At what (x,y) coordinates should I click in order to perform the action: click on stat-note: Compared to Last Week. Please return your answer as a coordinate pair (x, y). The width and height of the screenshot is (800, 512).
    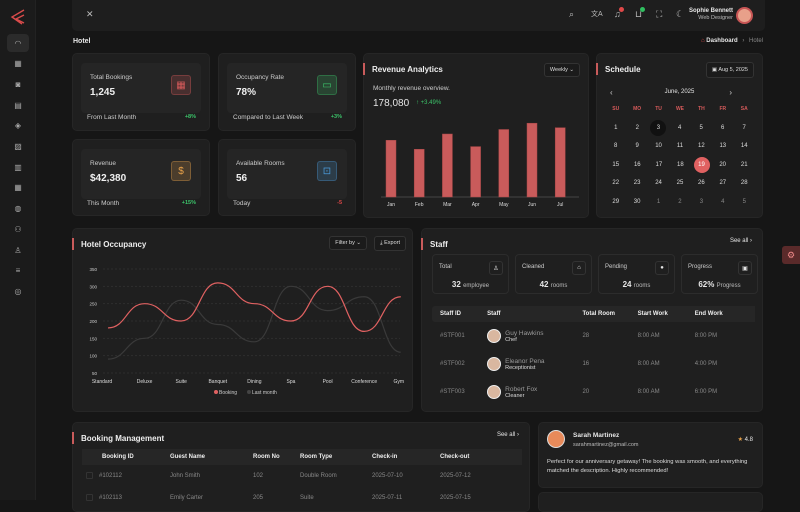
    Looking at the image, I should click on (268, 117).